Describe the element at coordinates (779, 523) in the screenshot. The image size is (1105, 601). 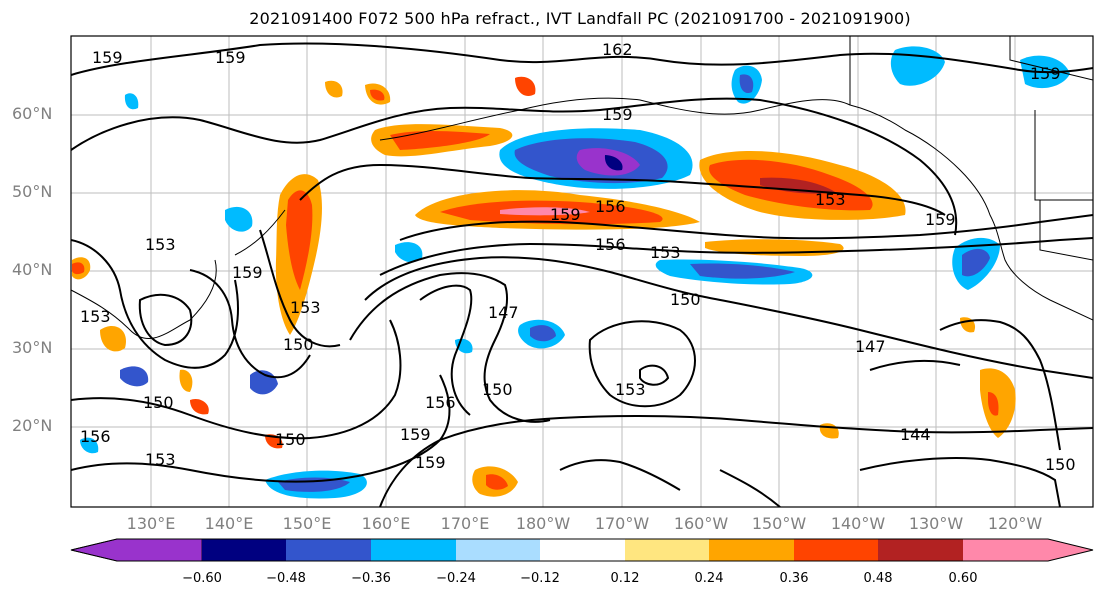
I see `lon-label: 150°W` at that location.